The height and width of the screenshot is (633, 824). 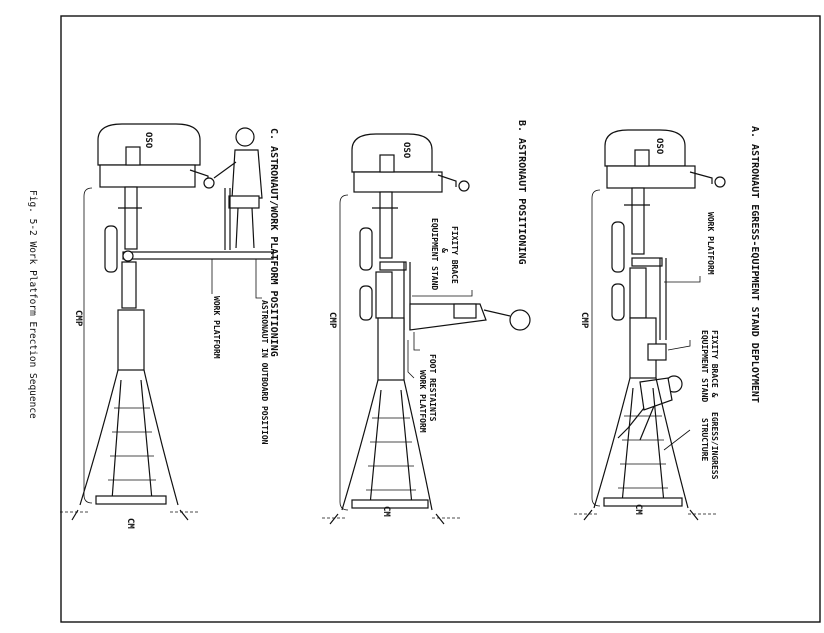 What do you see at coordinates (714, 364) in the screenshot?
I see `label-fixity-brace-1: FIXITY BRACE &` at bounding box center [714, 364].